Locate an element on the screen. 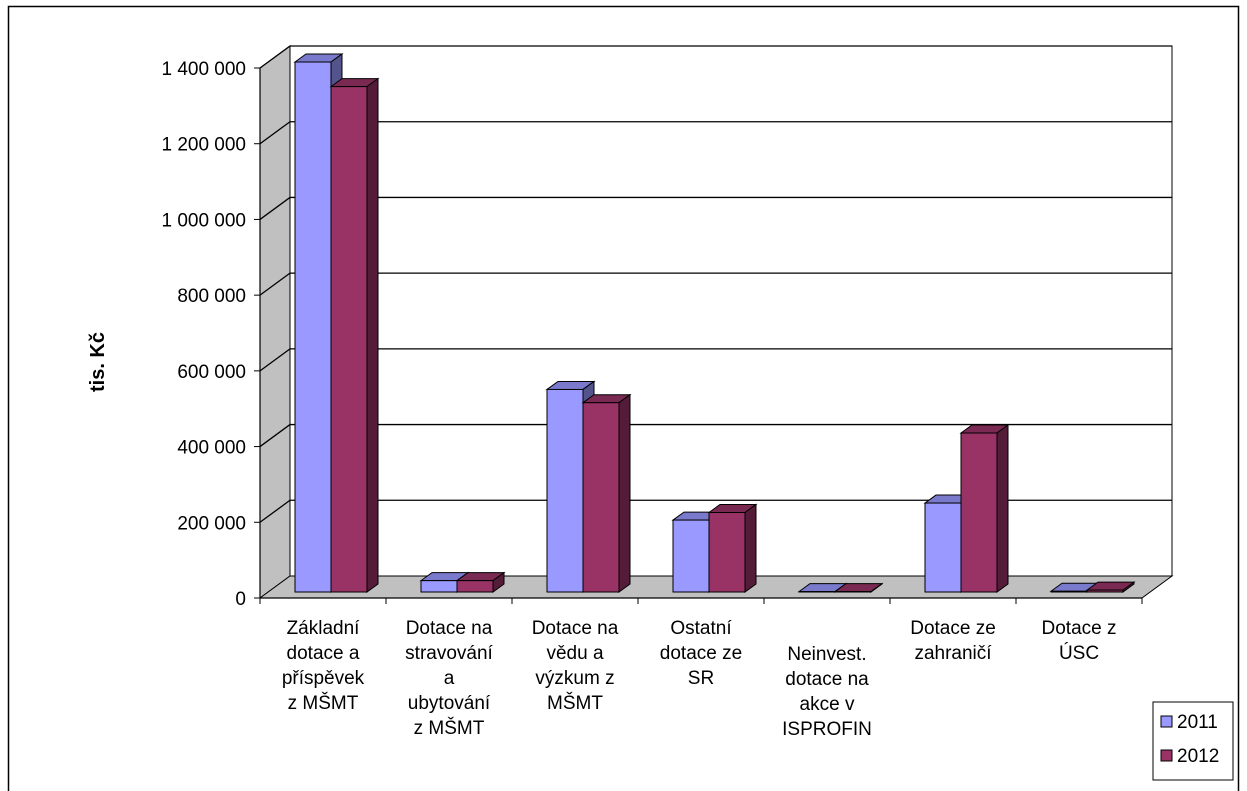  x-category-label-line: Neinvest. is located at coordinates (826, 654).